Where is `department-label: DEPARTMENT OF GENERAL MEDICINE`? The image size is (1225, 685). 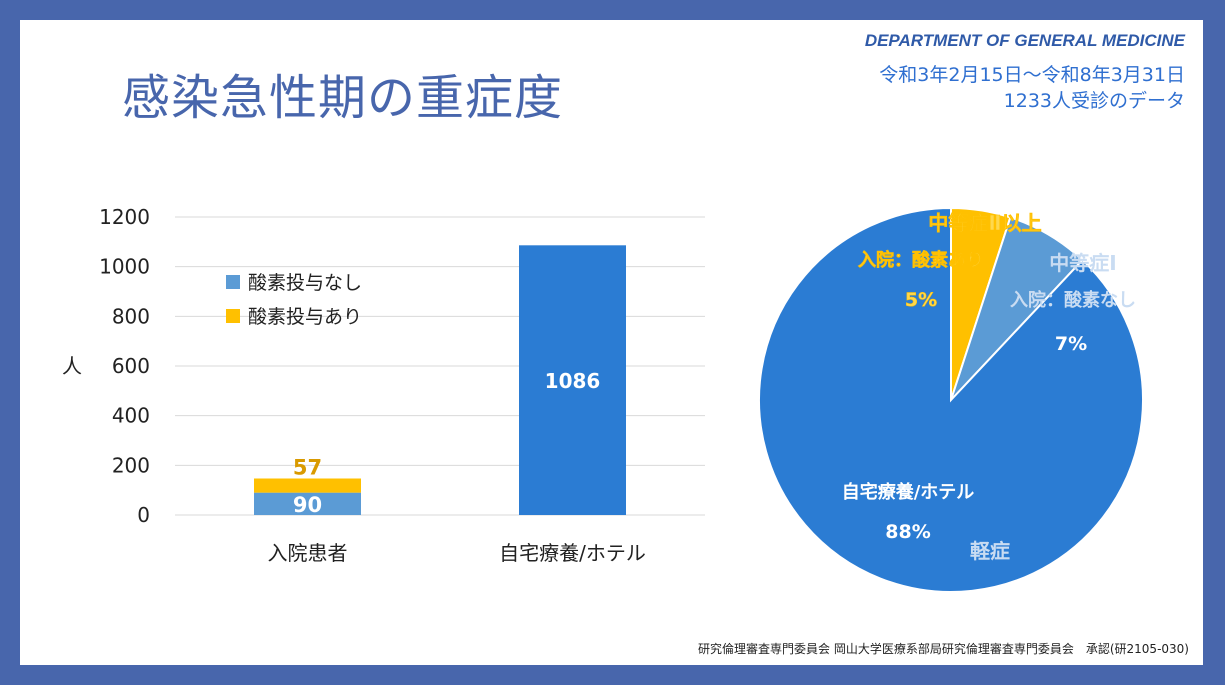
department-label: DEPARTMENT OF GENERAL MEDICINE is located at coordinates (1024, 40).